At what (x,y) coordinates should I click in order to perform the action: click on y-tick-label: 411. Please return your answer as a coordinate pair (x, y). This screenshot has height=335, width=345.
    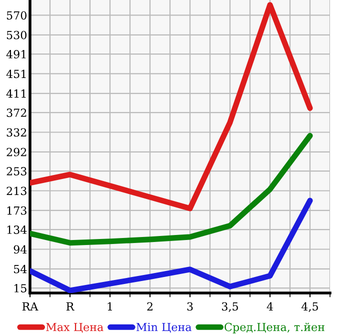
    Looking at the image, I should click on (16, 93).